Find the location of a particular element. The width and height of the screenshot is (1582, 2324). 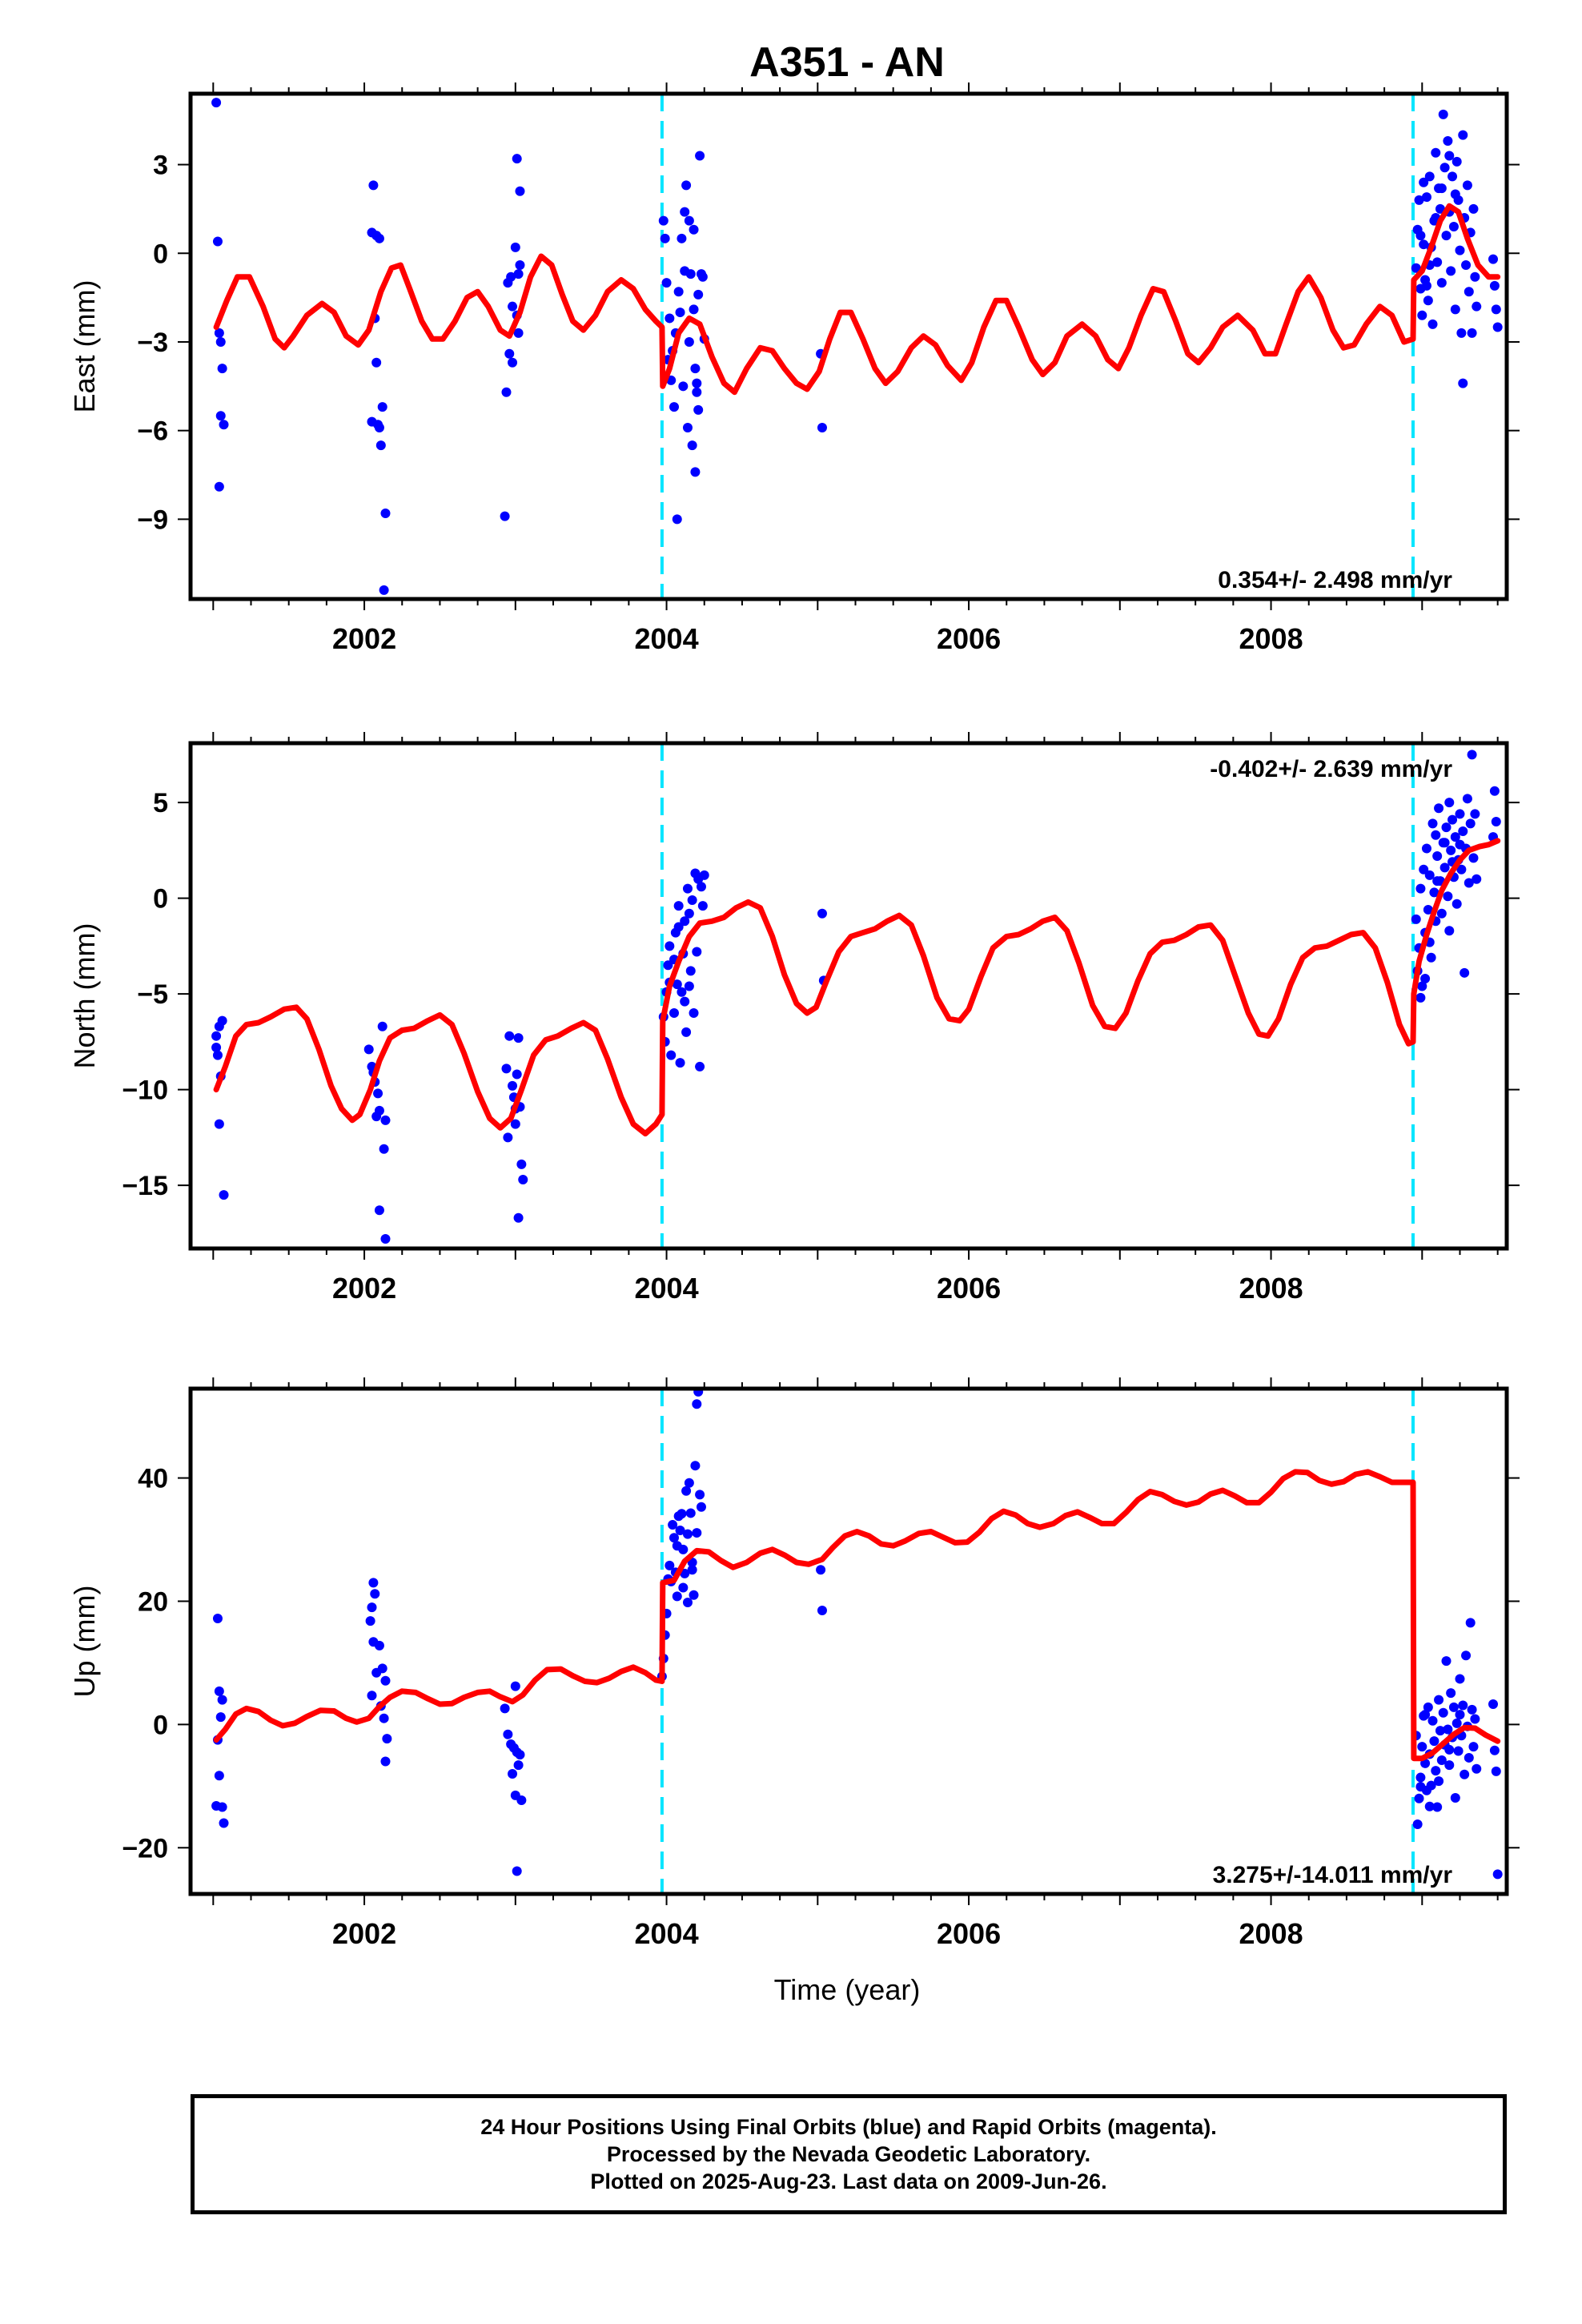

x-tick-label: 2006 is located at coordinates (969, 1288).